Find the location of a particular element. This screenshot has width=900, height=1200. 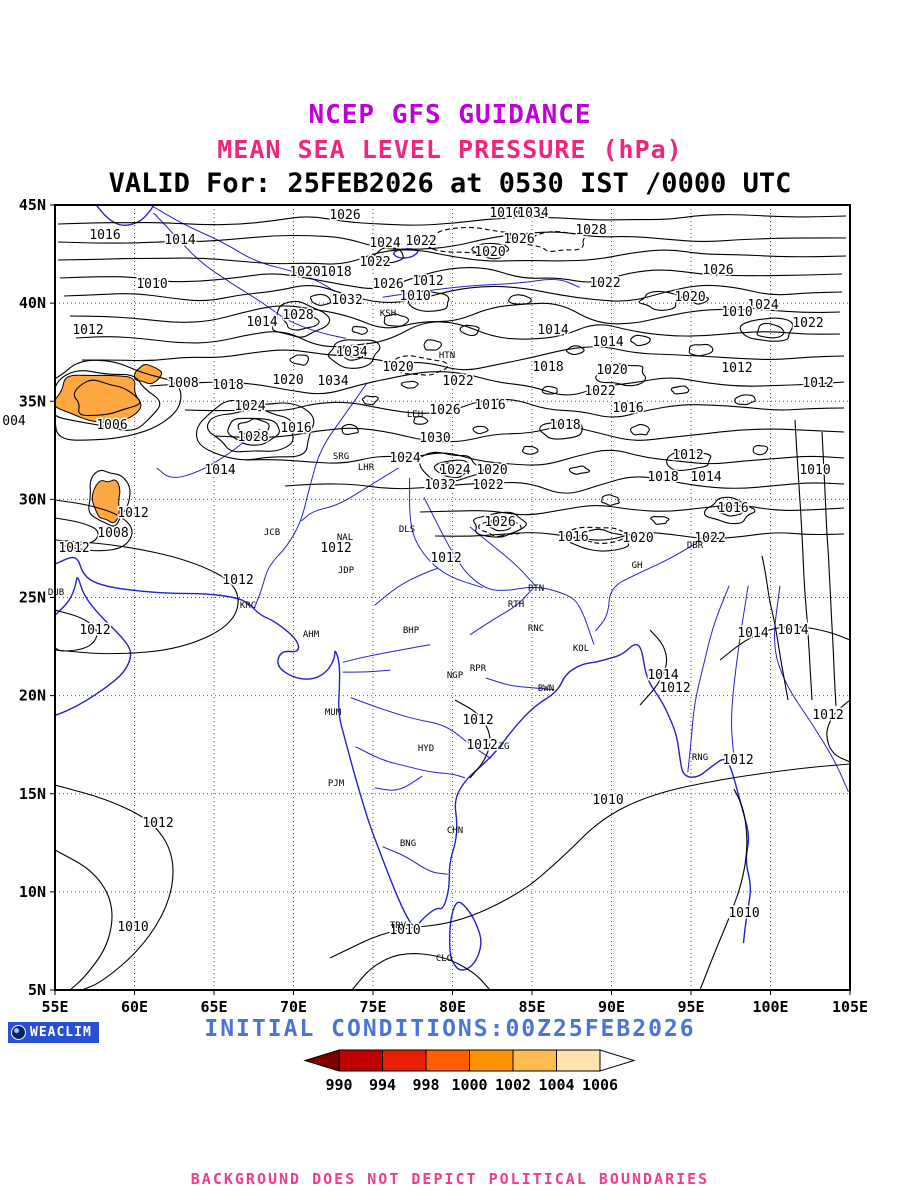

svg-text: 998 is located at coordinates (425, 1085).